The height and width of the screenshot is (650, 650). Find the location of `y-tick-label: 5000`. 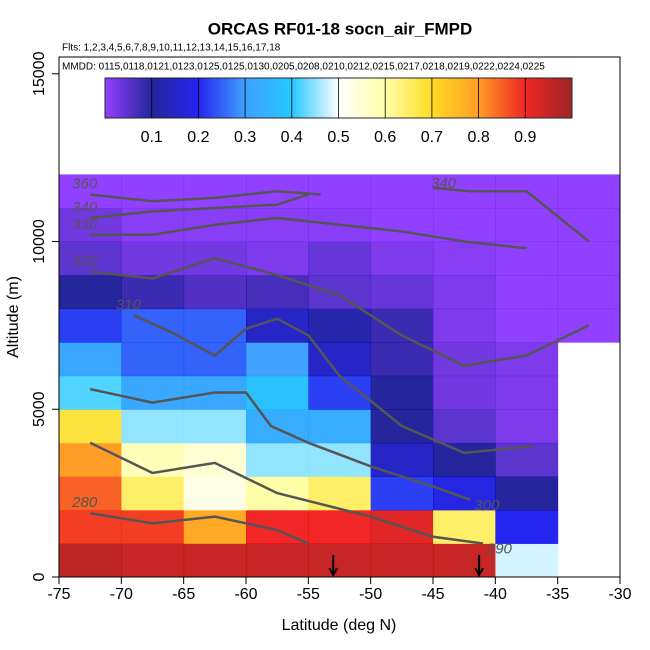

y-tick-label: 5000 is located at coordinates (39, 409).